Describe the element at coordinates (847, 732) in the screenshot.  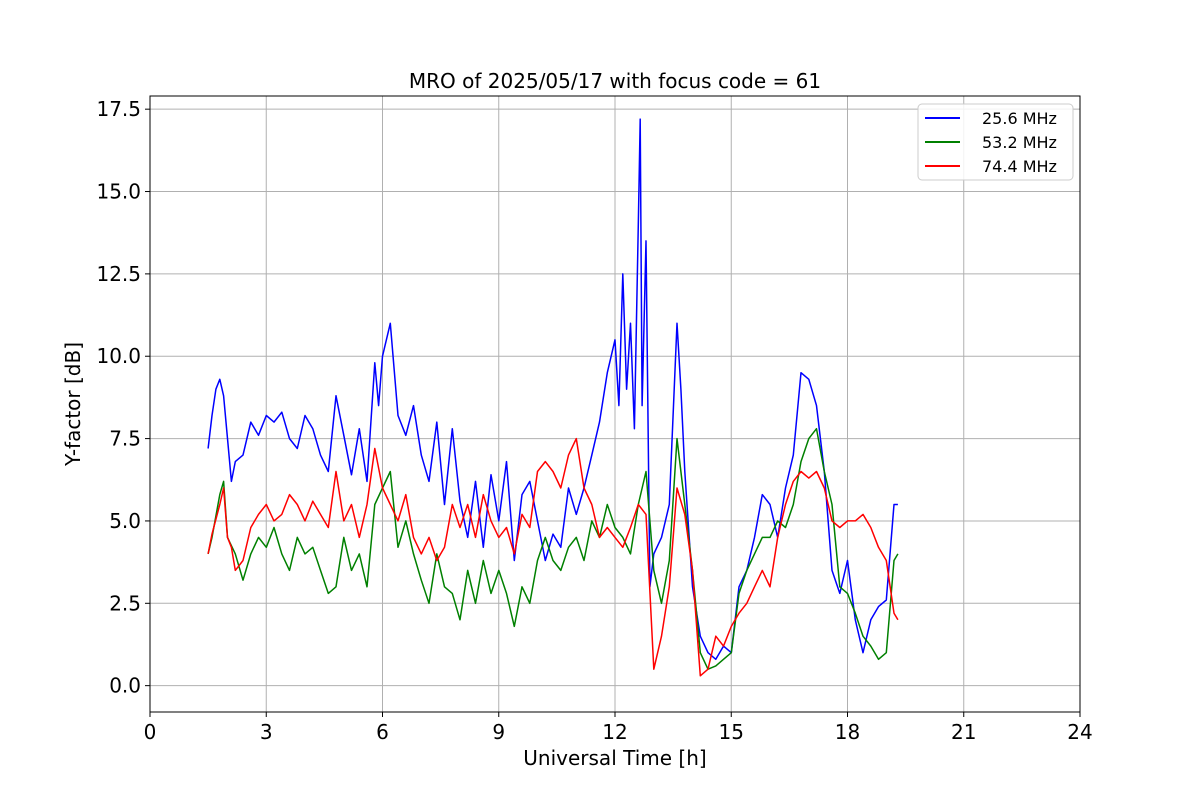
I see `x-tick-label: 18` at that location.